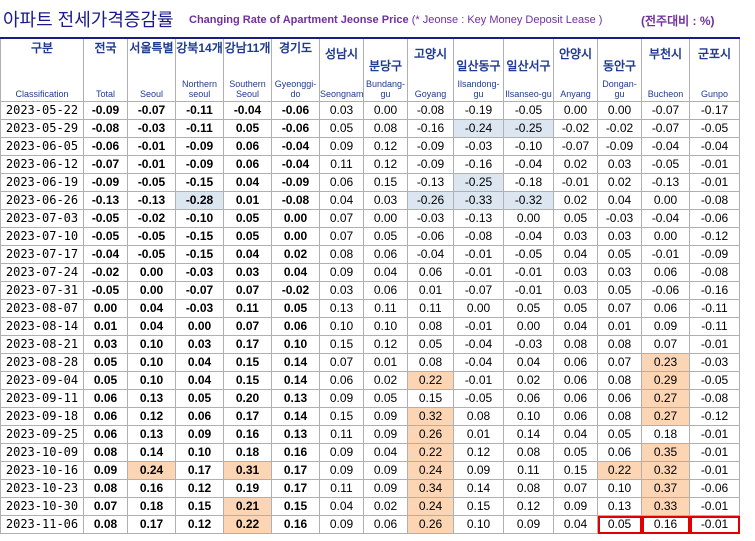 The width and height of the screenshot is (755, 541). Describe the element at coordinates (199, 48) in the screenshot. I see `column-header-korean: 강북14개` at that location.